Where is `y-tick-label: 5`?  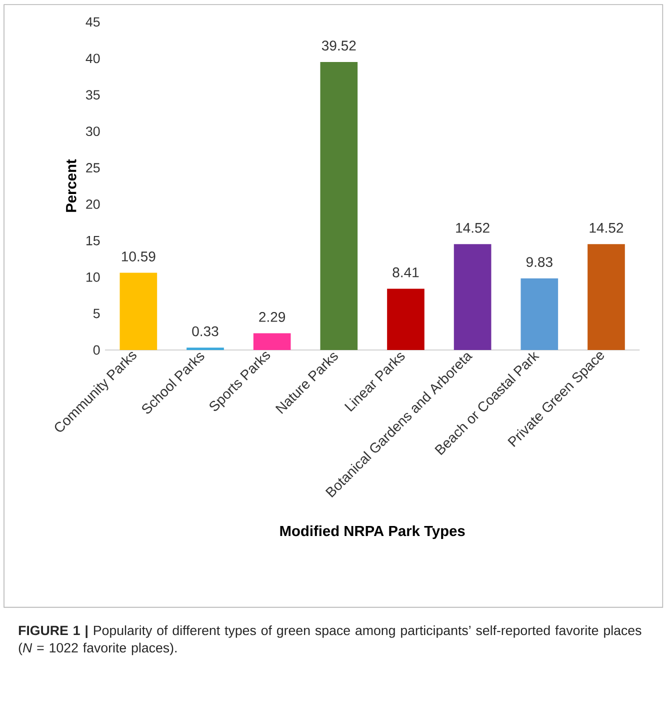 y-tick-label: 5 is located at coordinates (97, 313).